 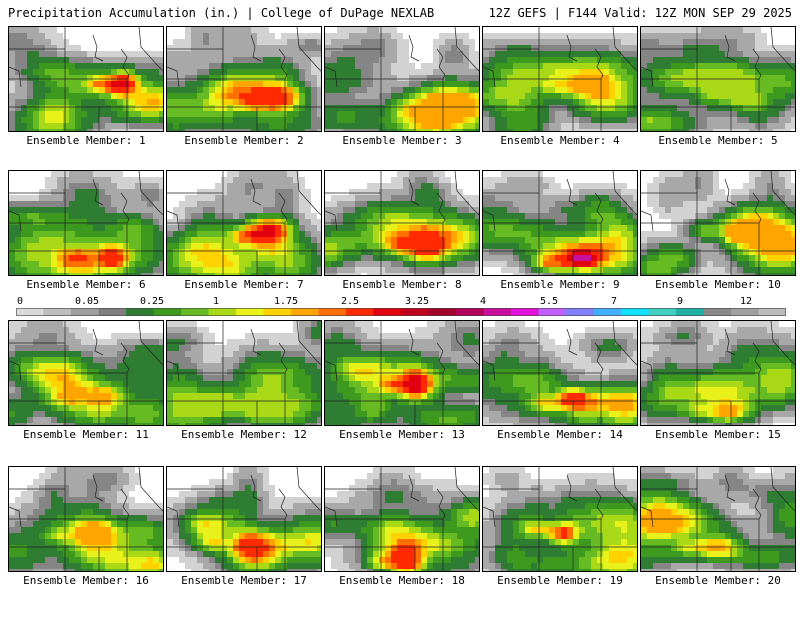 I want to click on ensemble-panel: Ensemble Member: 20, so click(x=718, y=546).